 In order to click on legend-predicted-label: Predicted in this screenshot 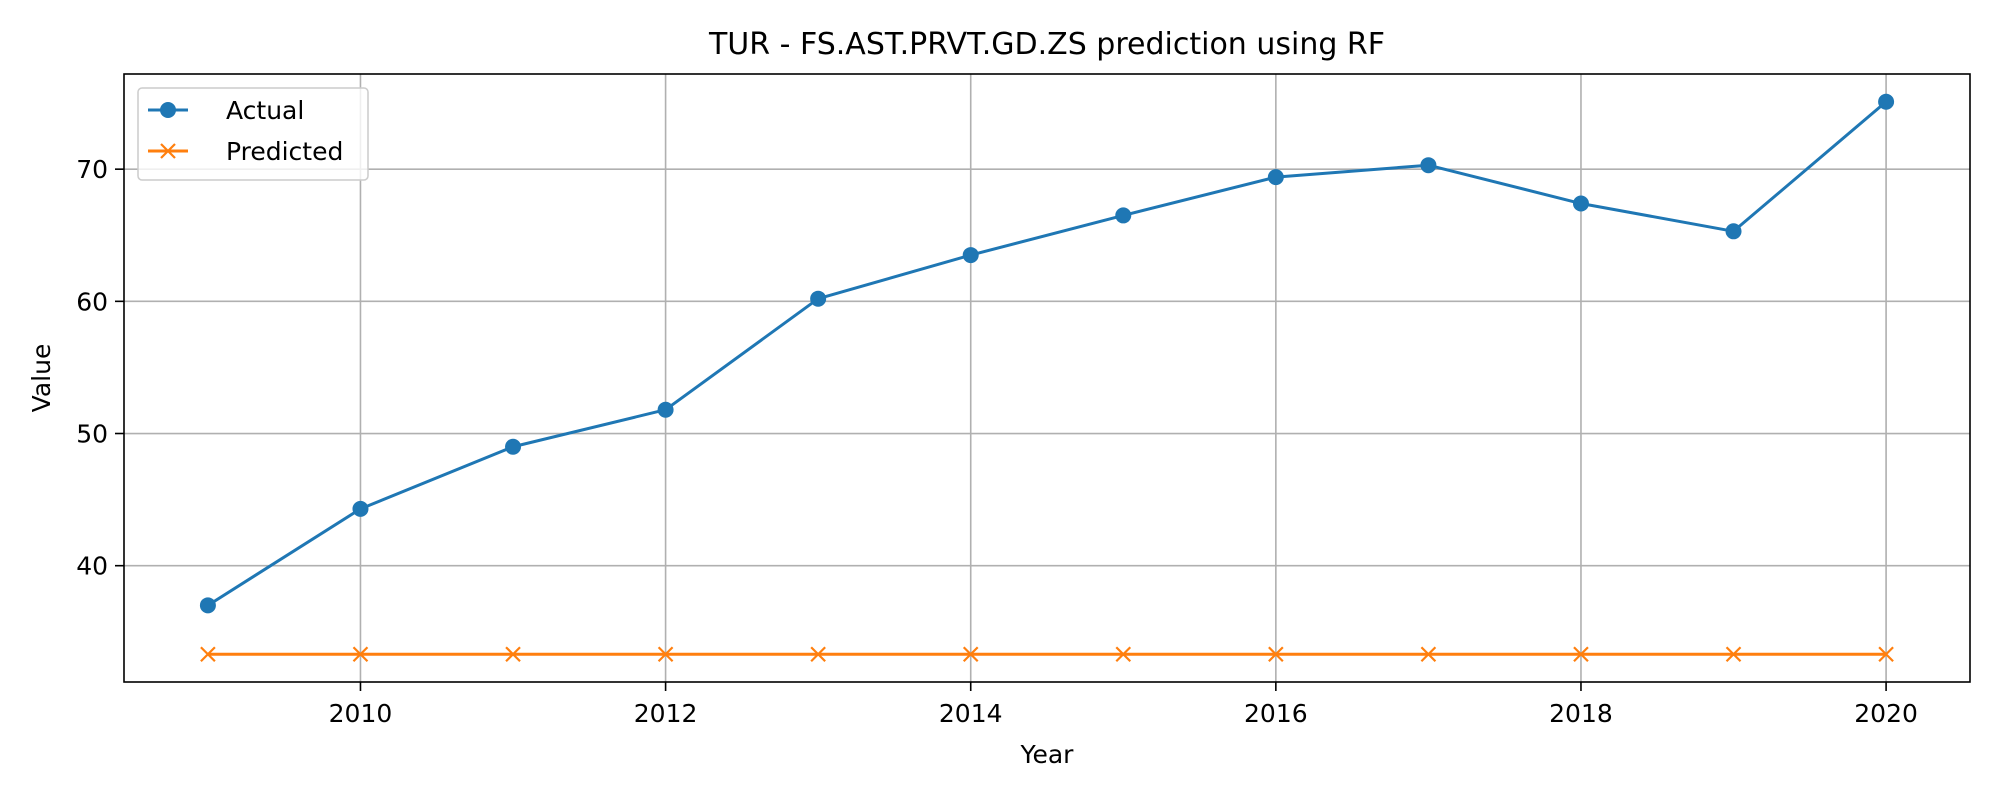, I will do `click(284, 151)`.